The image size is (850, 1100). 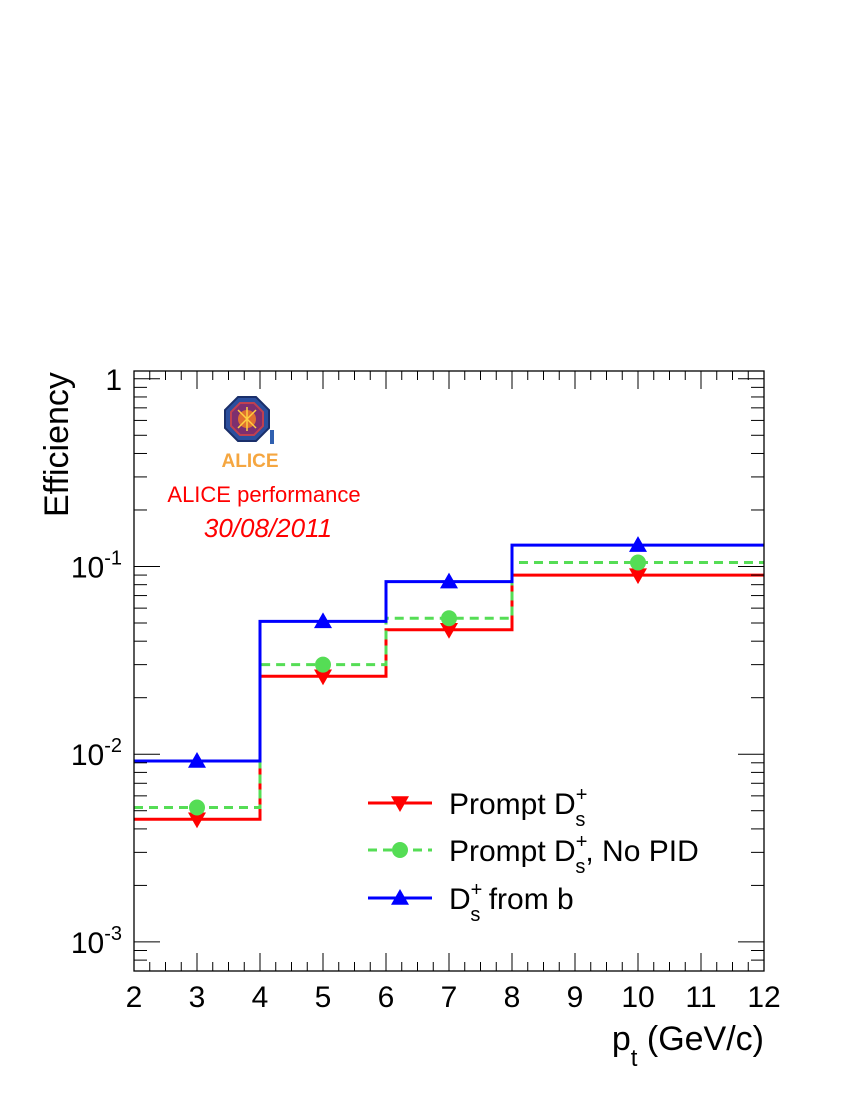 What do you see at coordinates (386, 997) in the screenshot?
I see `x-tick-label: 6` at bounding box center [386, 997].